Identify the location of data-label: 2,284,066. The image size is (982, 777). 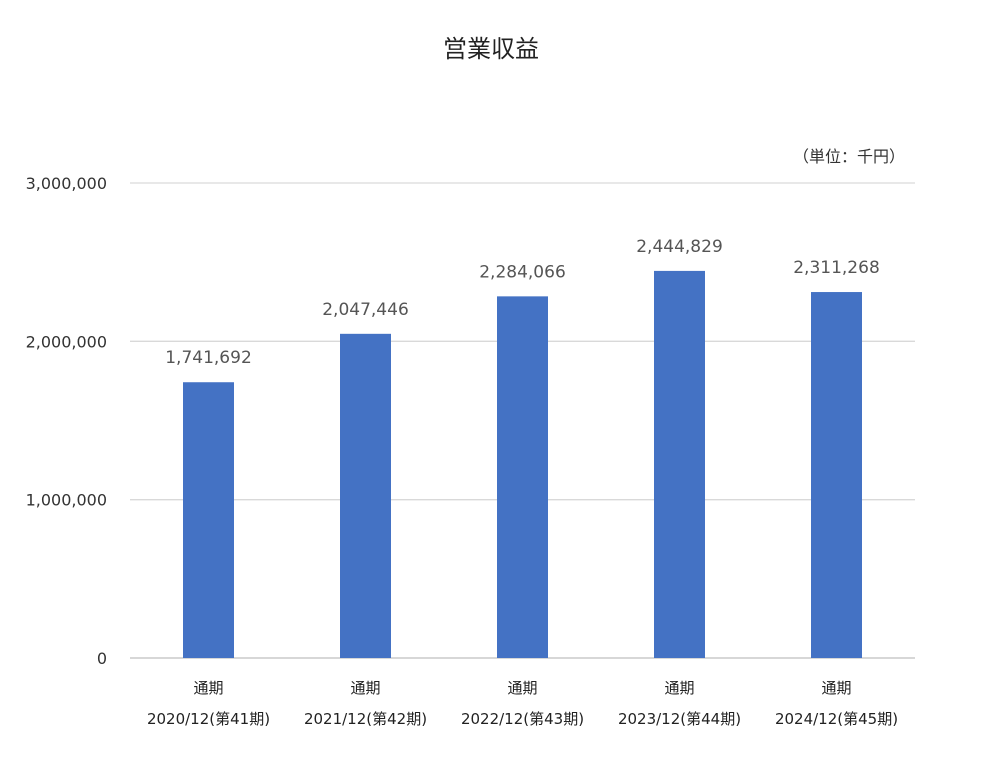
(522, 272).